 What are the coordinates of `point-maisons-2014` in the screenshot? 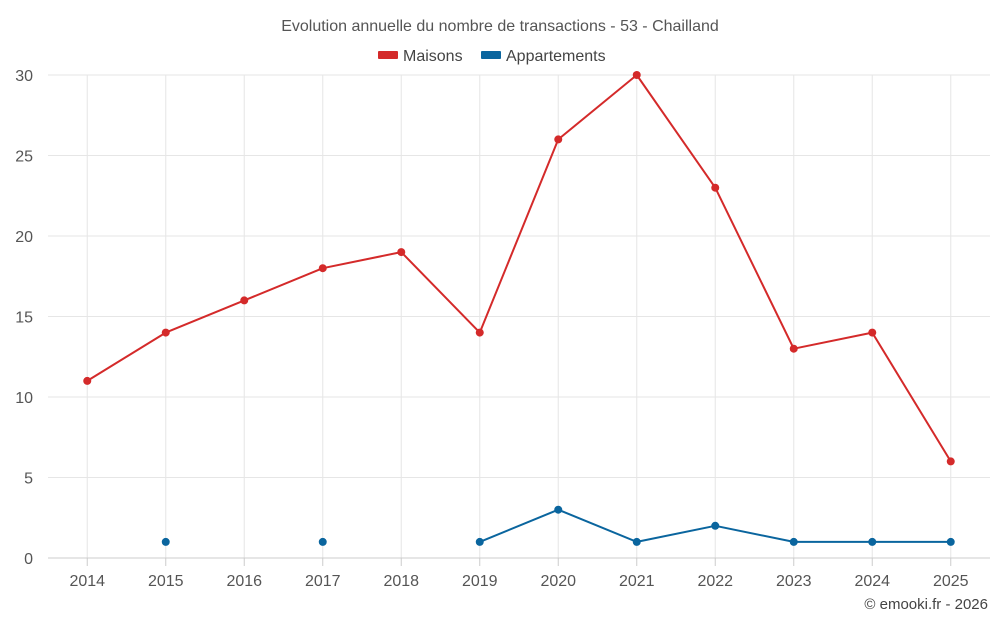 It's located at (87, 380).